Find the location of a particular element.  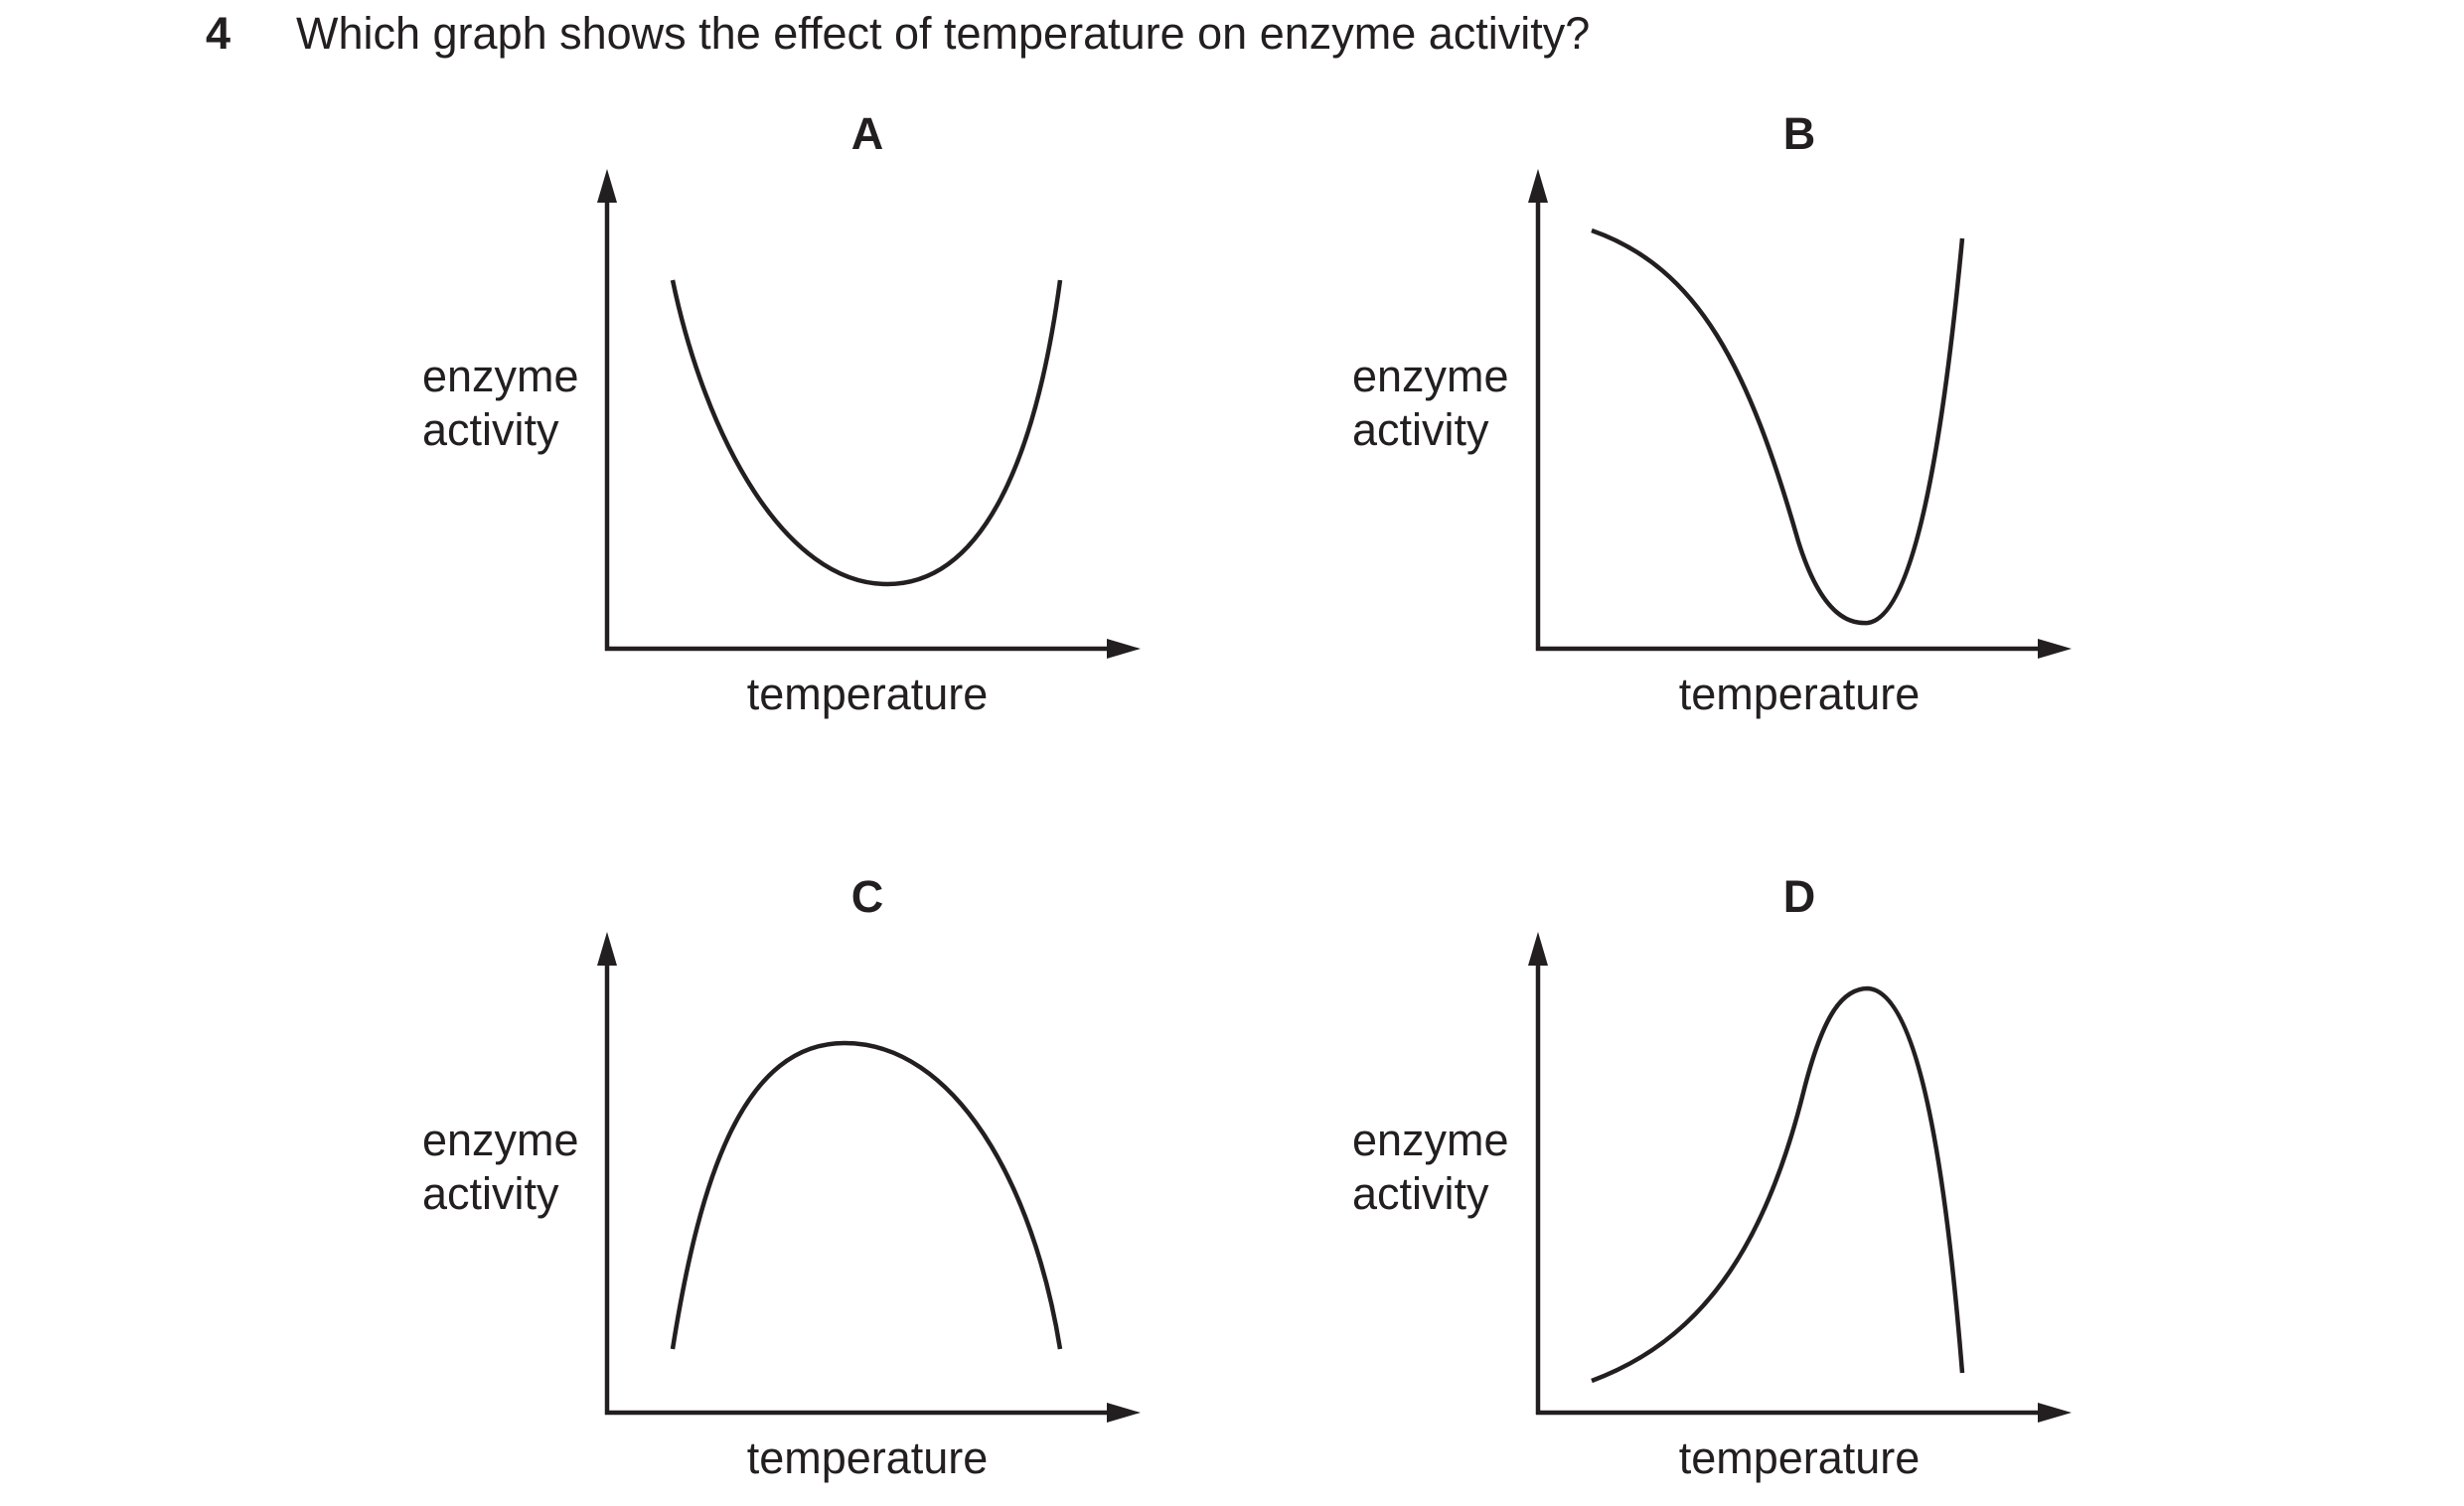

graph-b-label: B is located at coordinates (1799, 133).